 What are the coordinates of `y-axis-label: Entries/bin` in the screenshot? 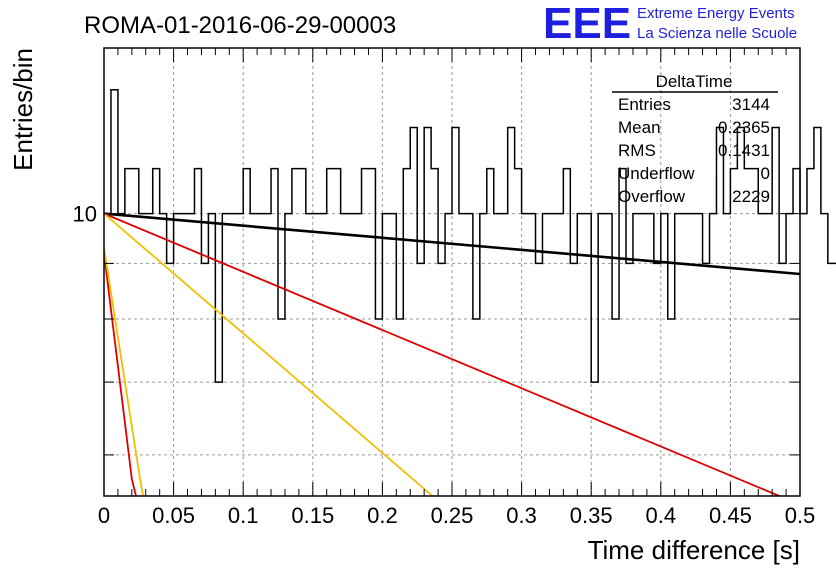 It's located at (23, 109).